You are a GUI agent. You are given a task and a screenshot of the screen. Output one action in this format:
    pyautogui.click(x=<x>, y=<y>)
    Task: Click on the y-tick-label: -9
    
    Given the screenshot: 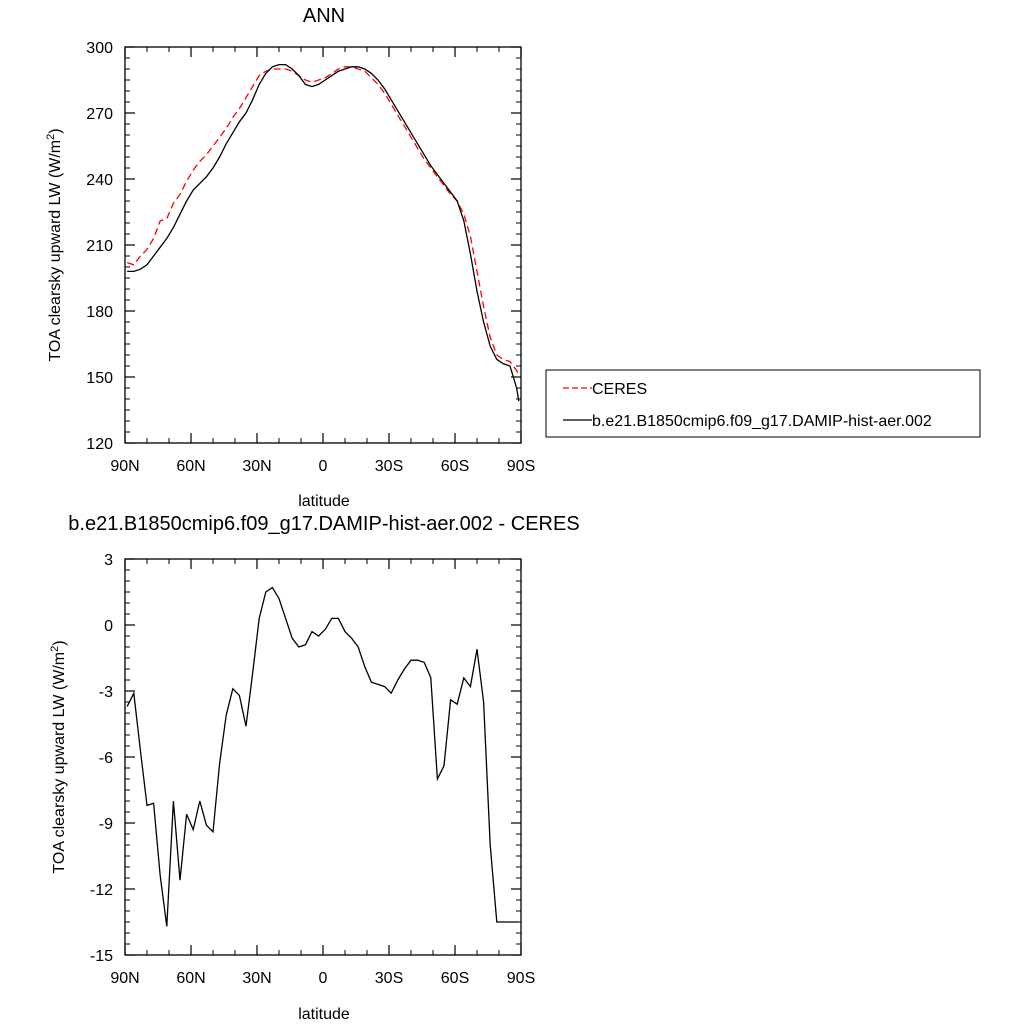 What is the action you would take?
    pyautogui.click(x=106, y=824)
    